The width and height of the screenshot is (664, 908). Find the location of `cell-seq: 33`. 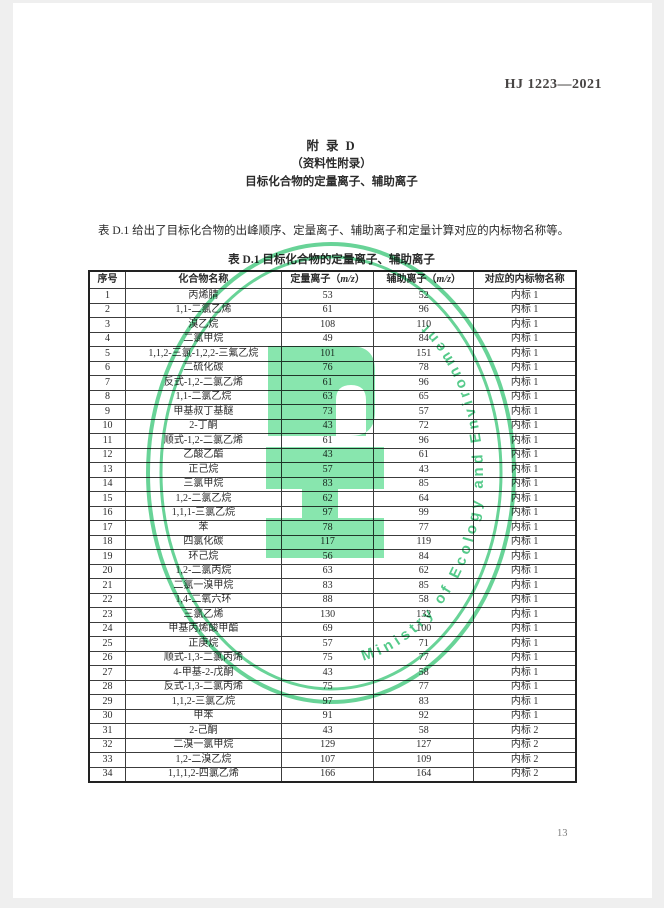

cell-seq: 33 is located at coordinates (107, 760).